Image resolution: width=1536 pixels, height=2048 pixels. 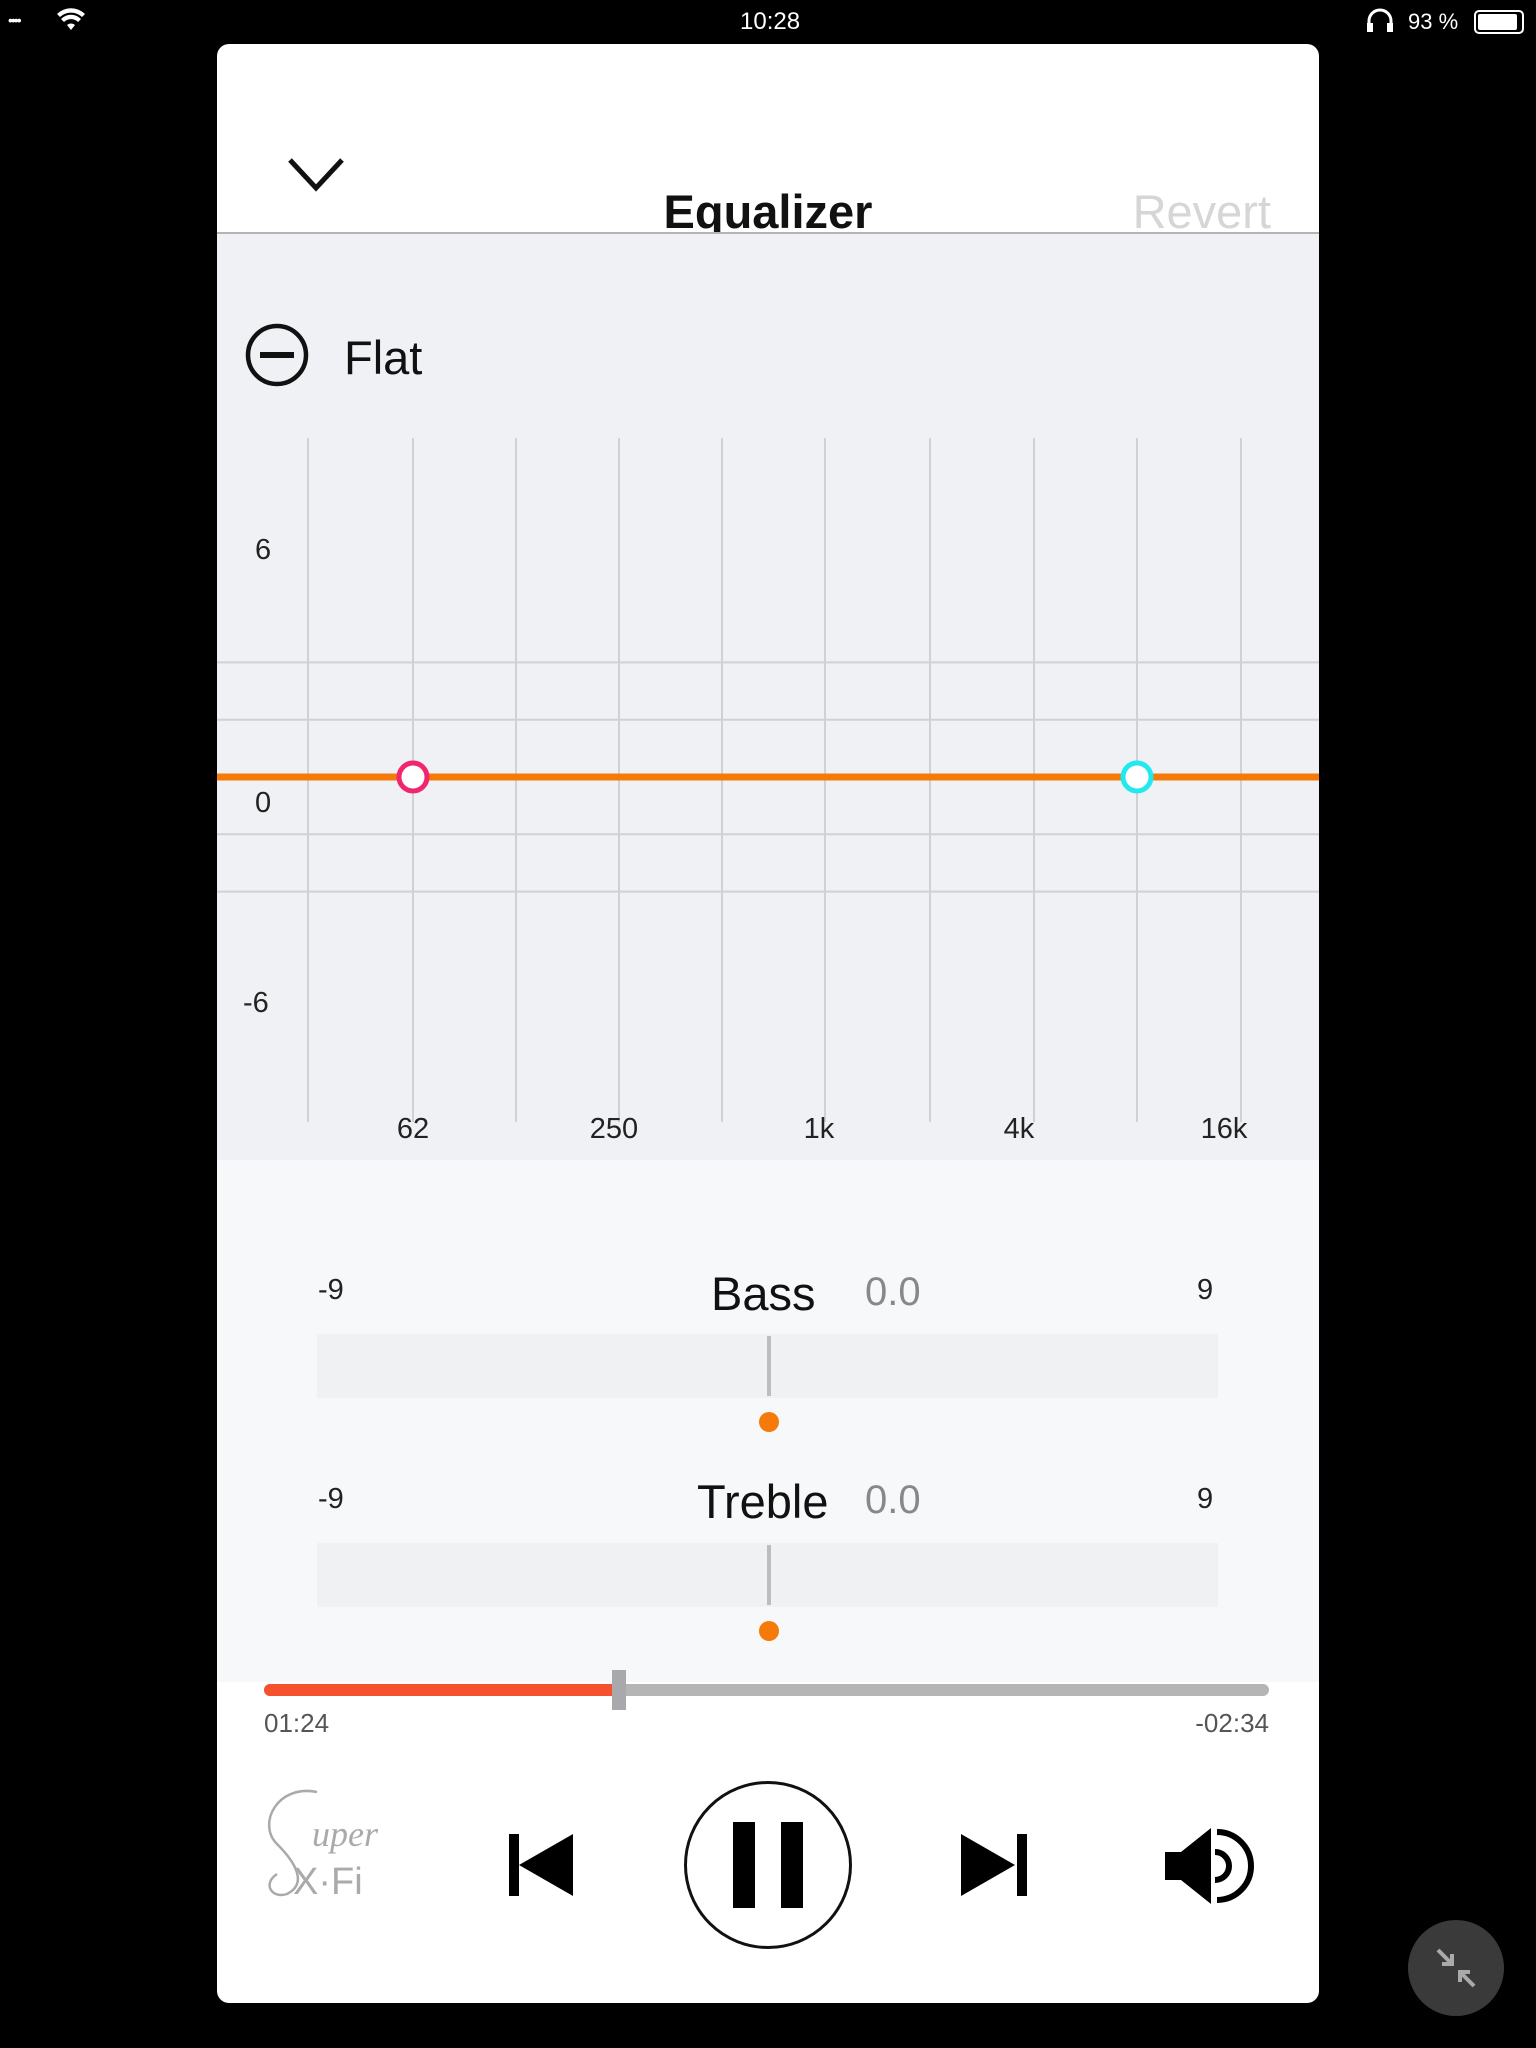 What do you see at coordinates (1205, 1499) in the screenshot?
I see `treble-max-label: 9` at bounding box center [1205, 1499].